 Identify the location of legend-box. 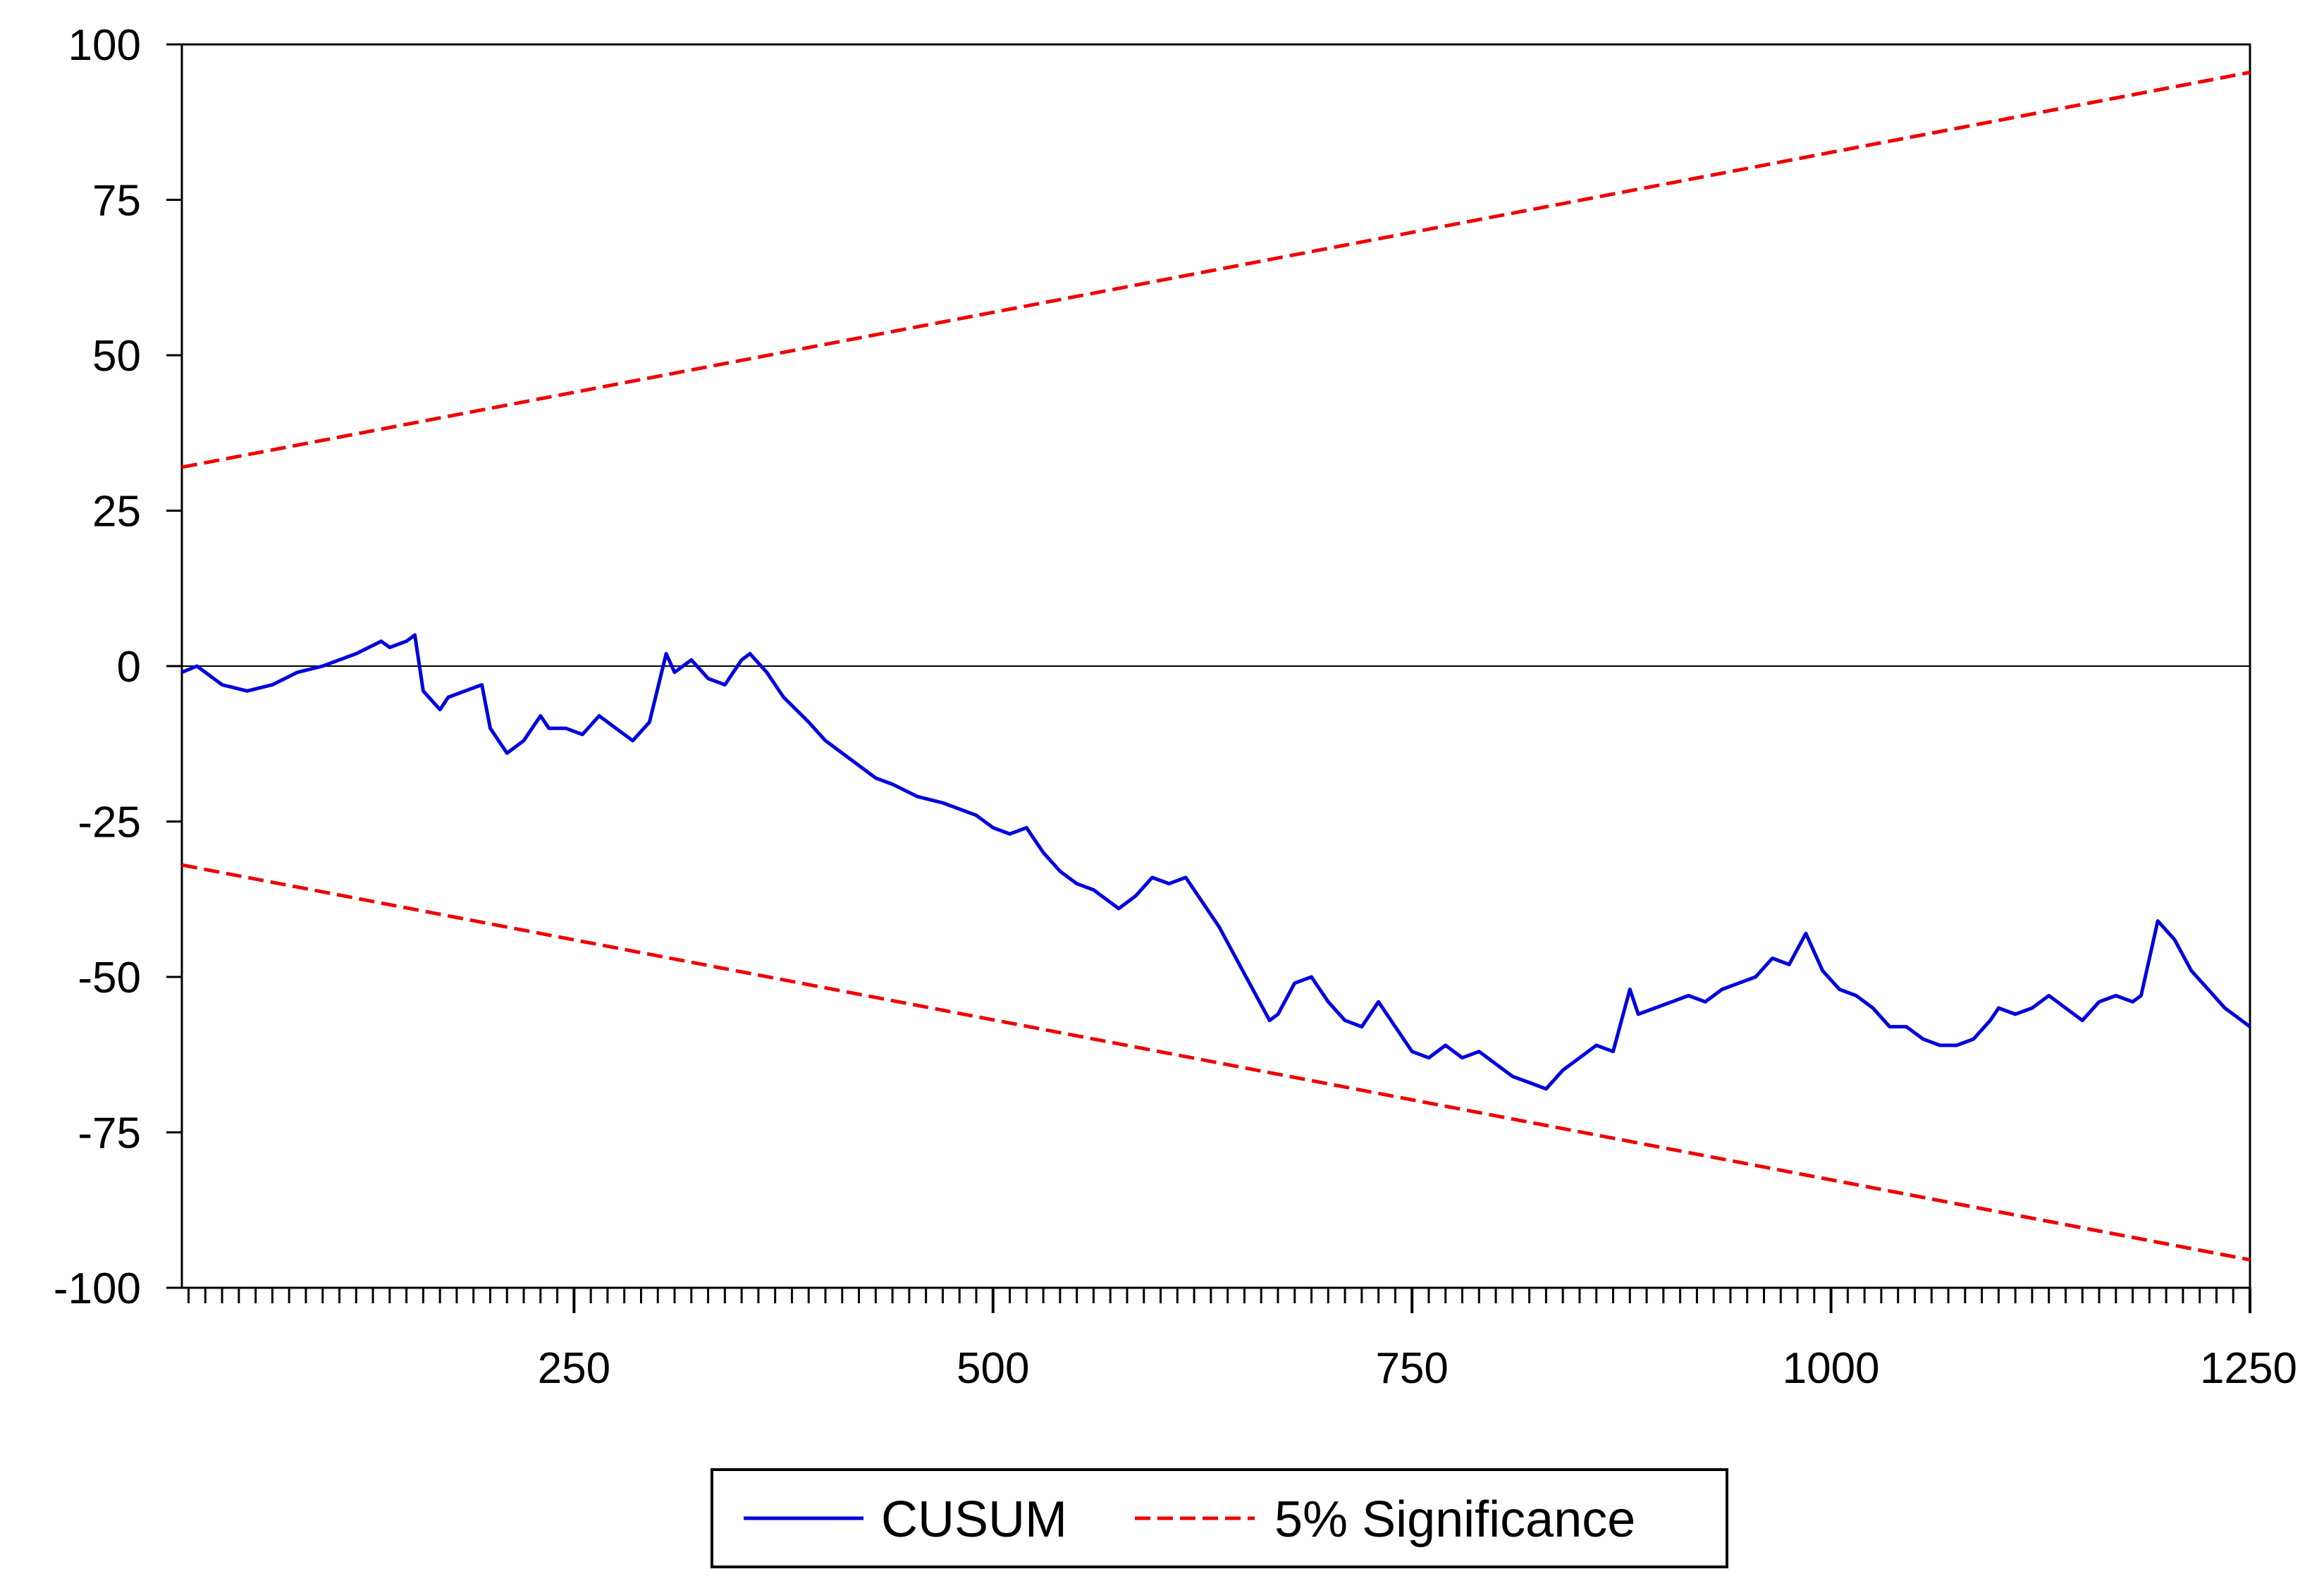
(1219, 1518).